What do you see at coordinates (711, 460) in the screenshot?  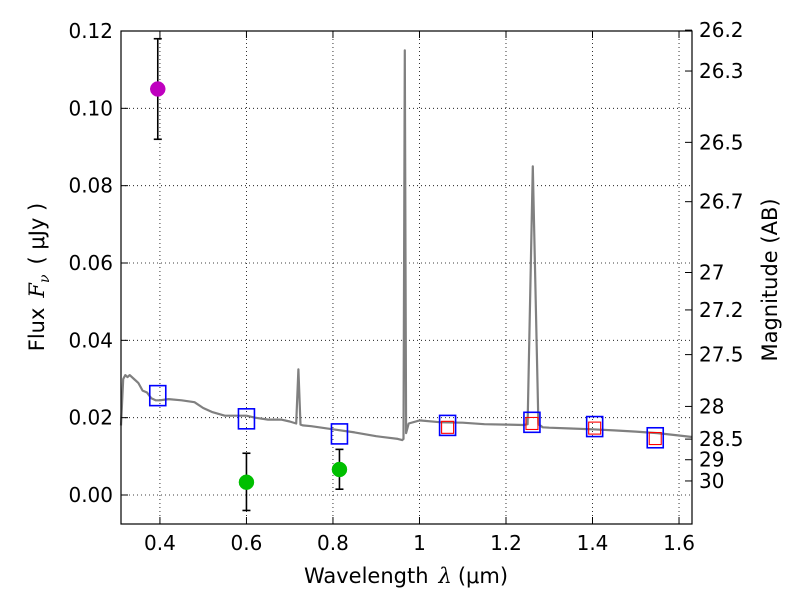 I see `right-tick-label: 29` at bounding box center [711, 460].